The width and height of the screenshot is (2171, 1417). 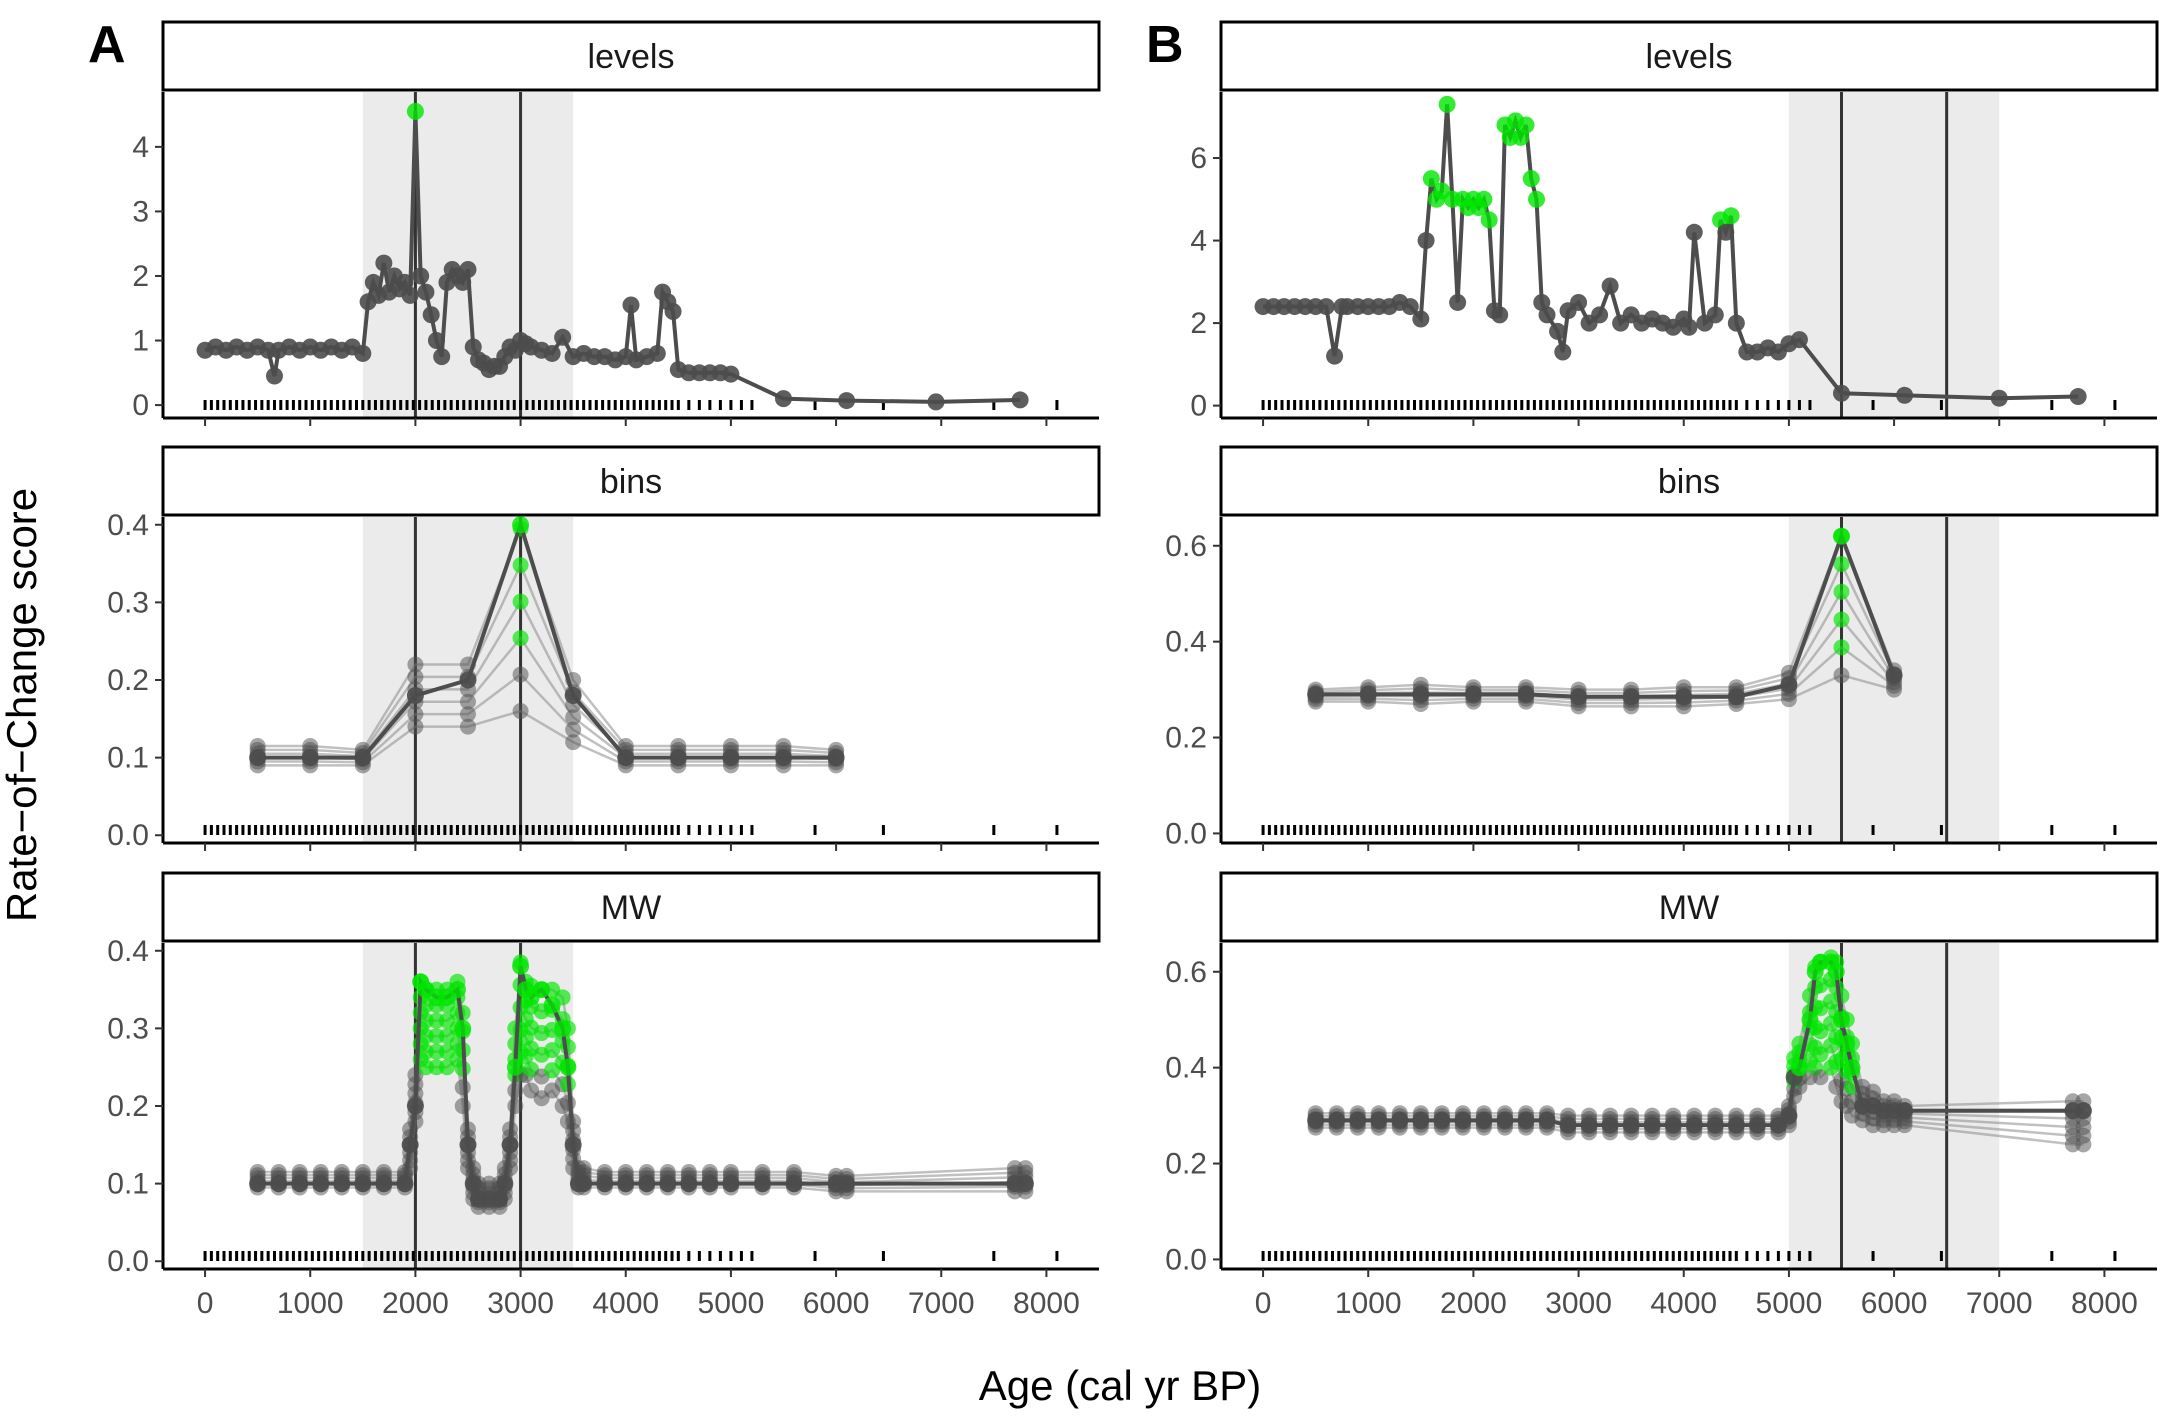 What do you see at coordinates (128, 525) in the screenshot?
I see `y-tick-label: 0.4` at bounding box center [128, 525].